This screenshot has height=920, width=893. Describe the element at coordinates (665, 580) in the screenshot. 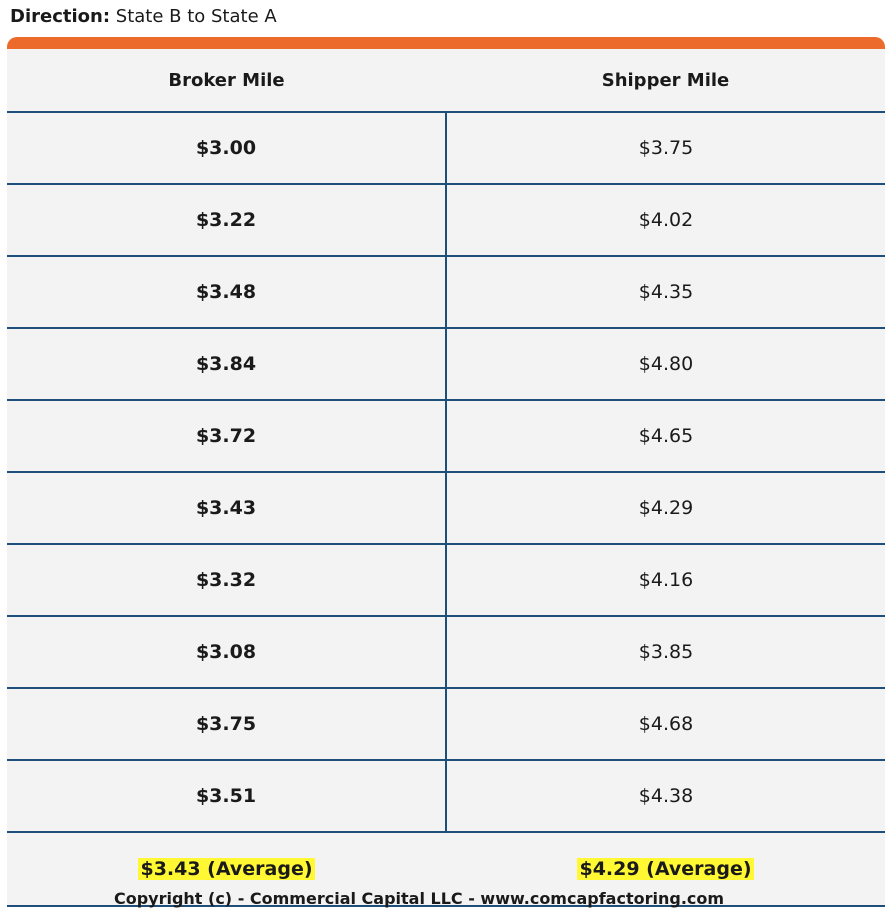

I see `cell: $4.16` at that location.